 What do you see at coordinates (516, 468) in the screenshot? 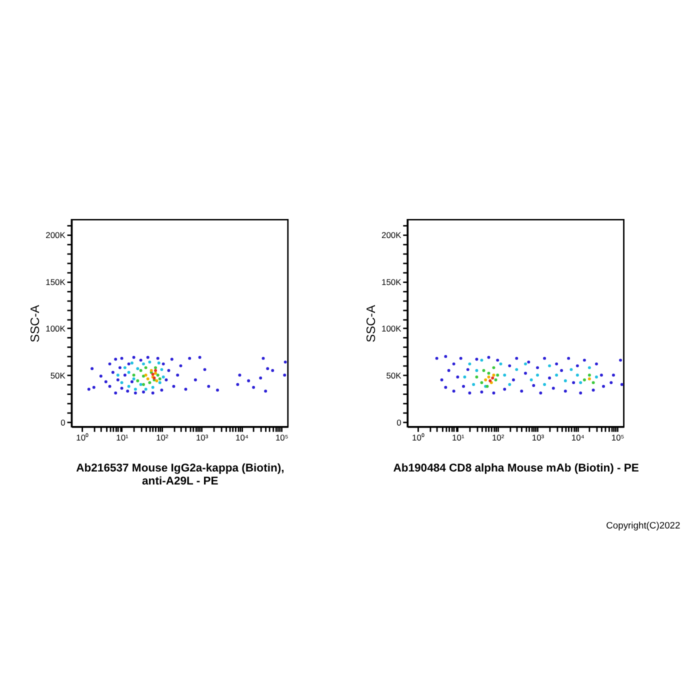
I see `x-axis-title: Ab190484 CD8 alpha Mouse mAb (Biotin) - PE` at bounding box center [516, 468].